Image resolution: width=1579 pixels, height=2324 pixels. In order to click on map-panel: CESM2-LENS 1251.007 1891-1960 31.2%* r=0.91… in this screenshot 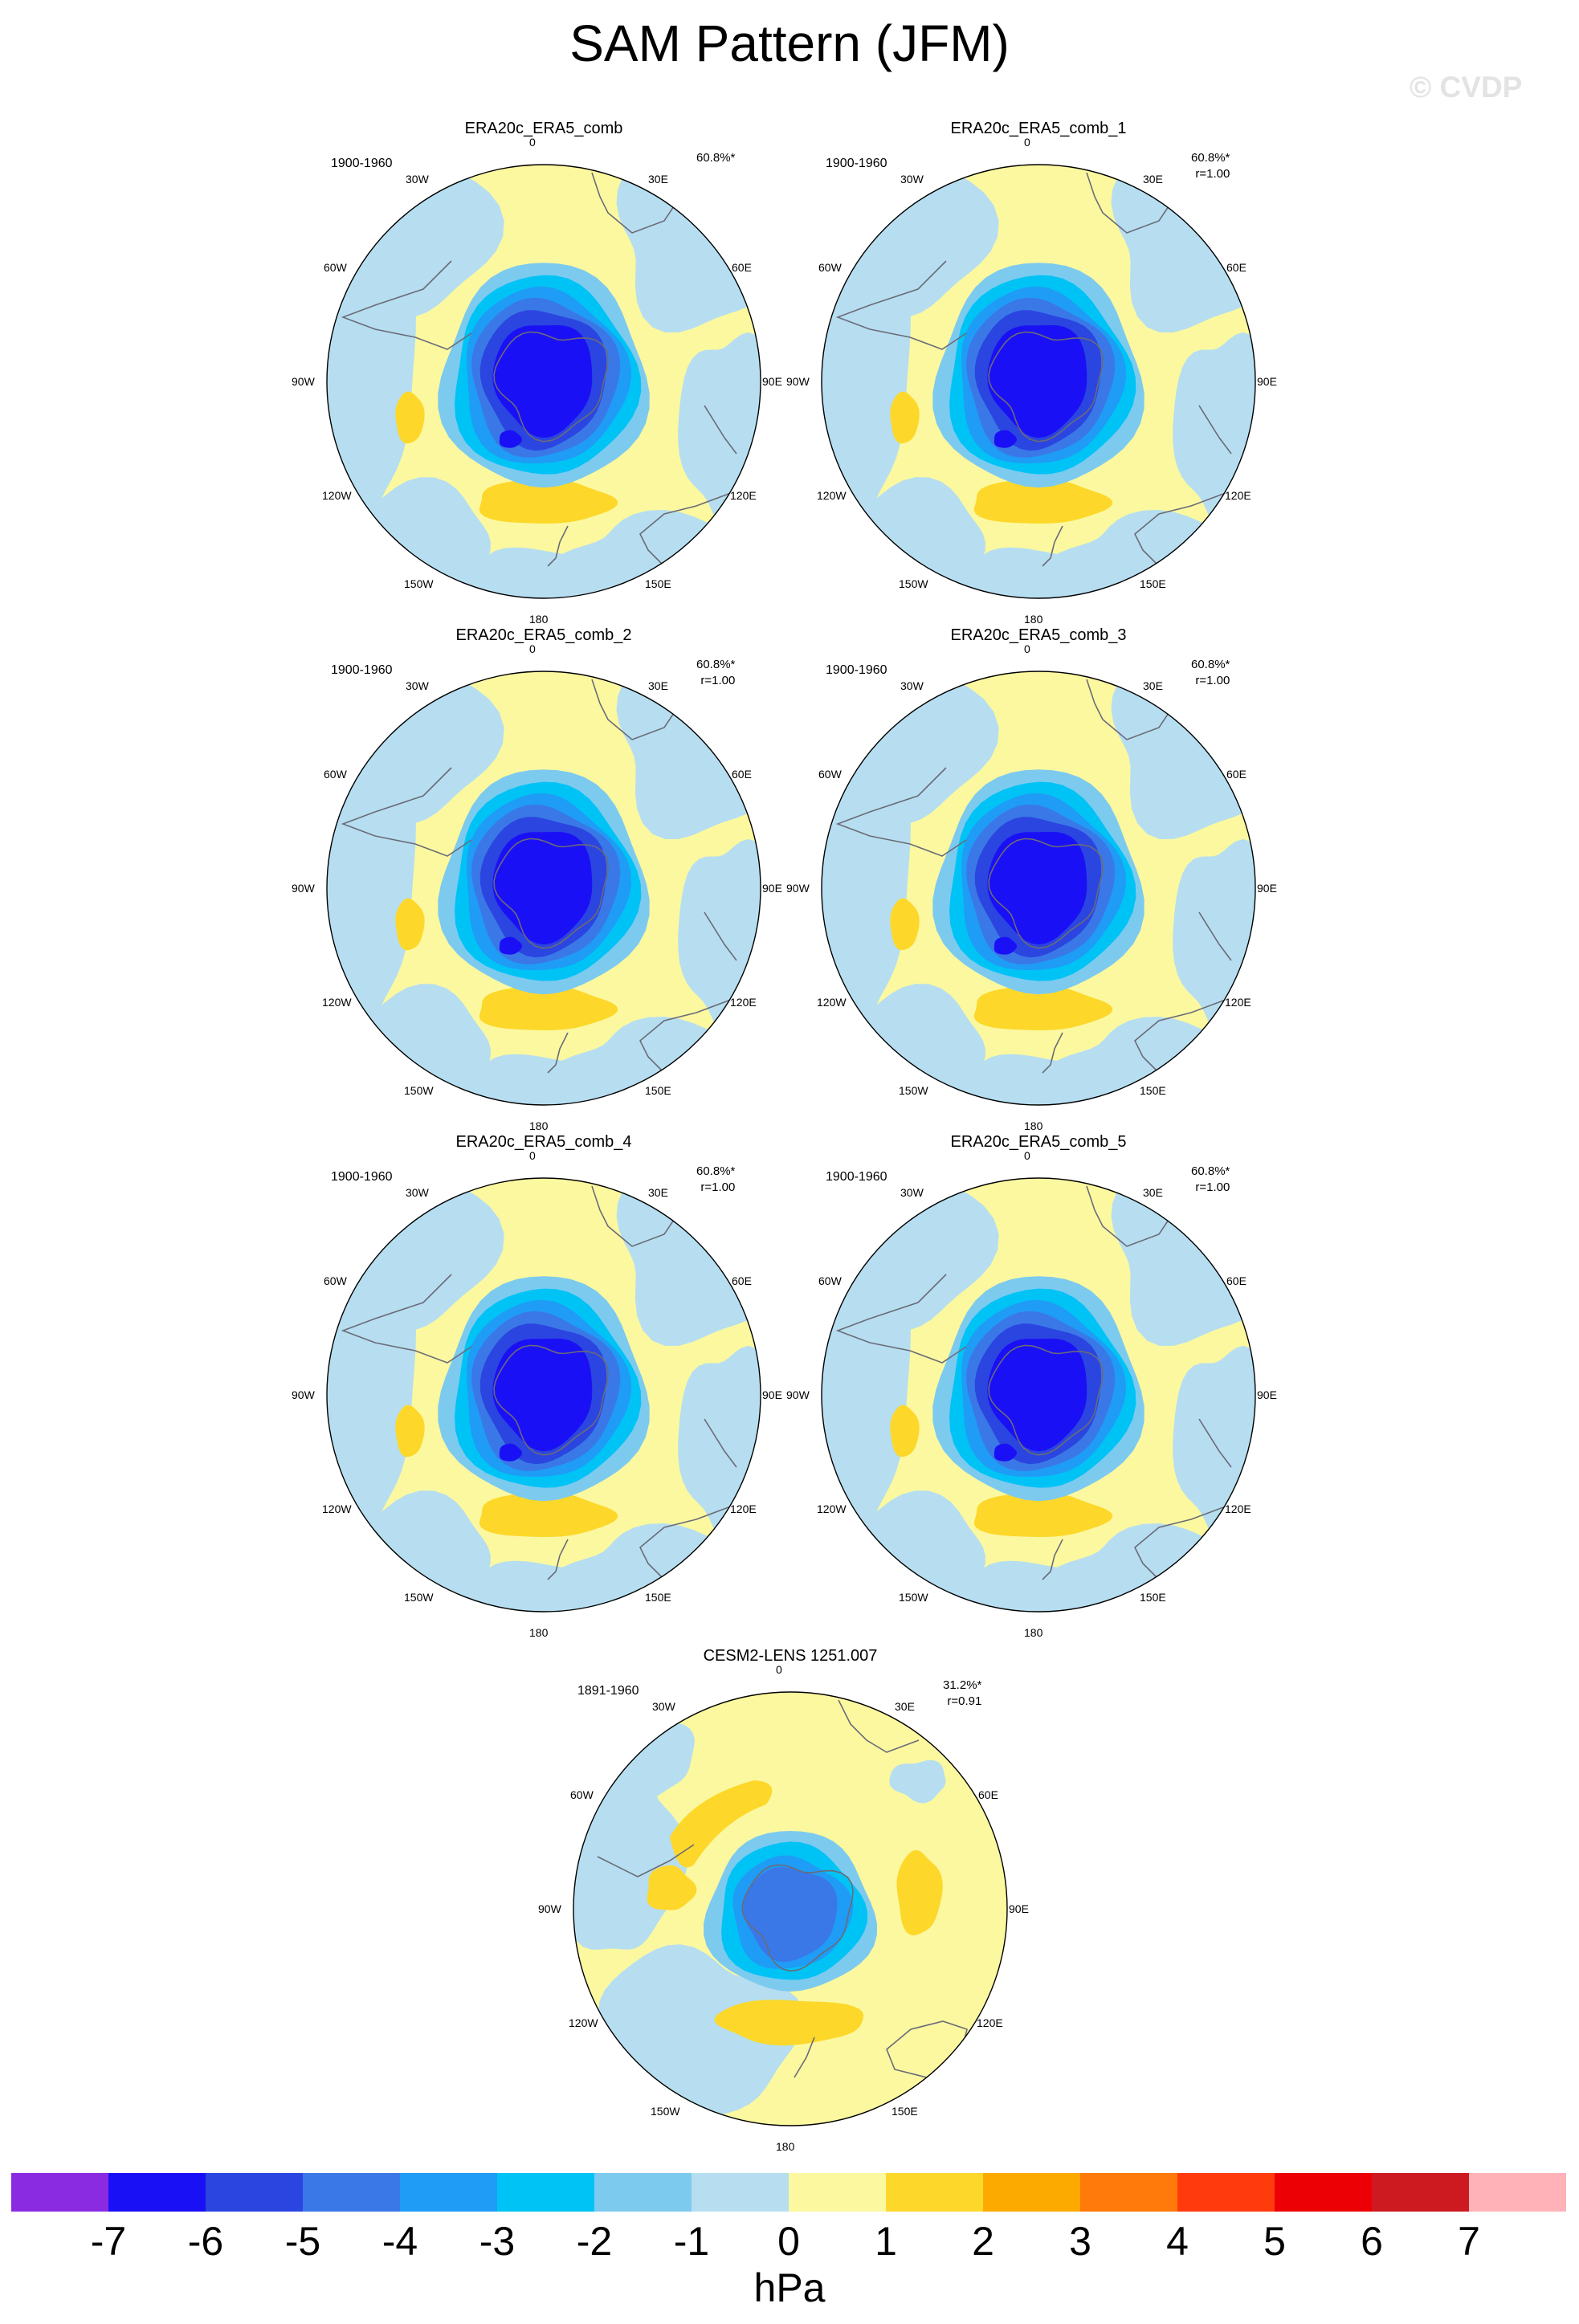, I will do `click(804, 1919)`.